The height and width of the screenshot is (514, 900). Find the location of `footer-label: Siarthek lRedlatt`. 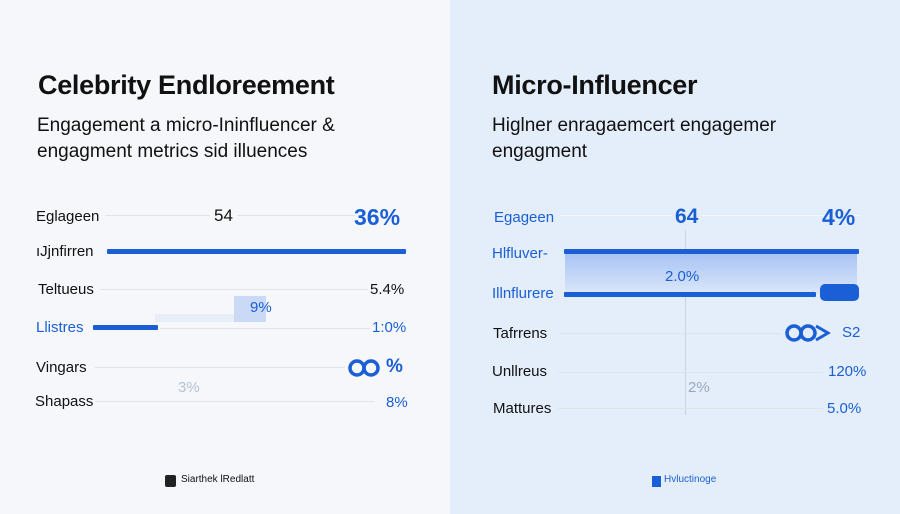

footer-label: Siarthek lRedlatt is located at coordinates (218, 479).